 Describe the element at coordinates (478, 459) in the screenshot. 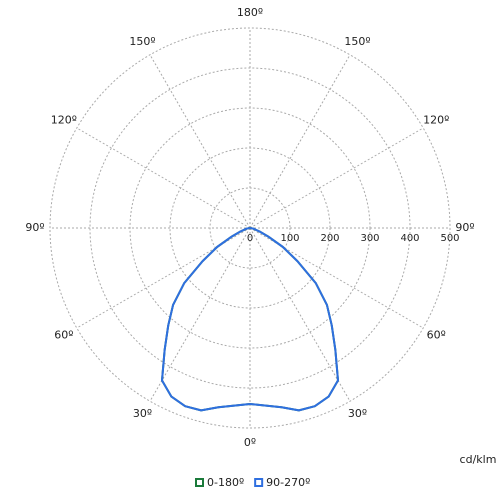

I see `unit-label: cd/klm` at that location.